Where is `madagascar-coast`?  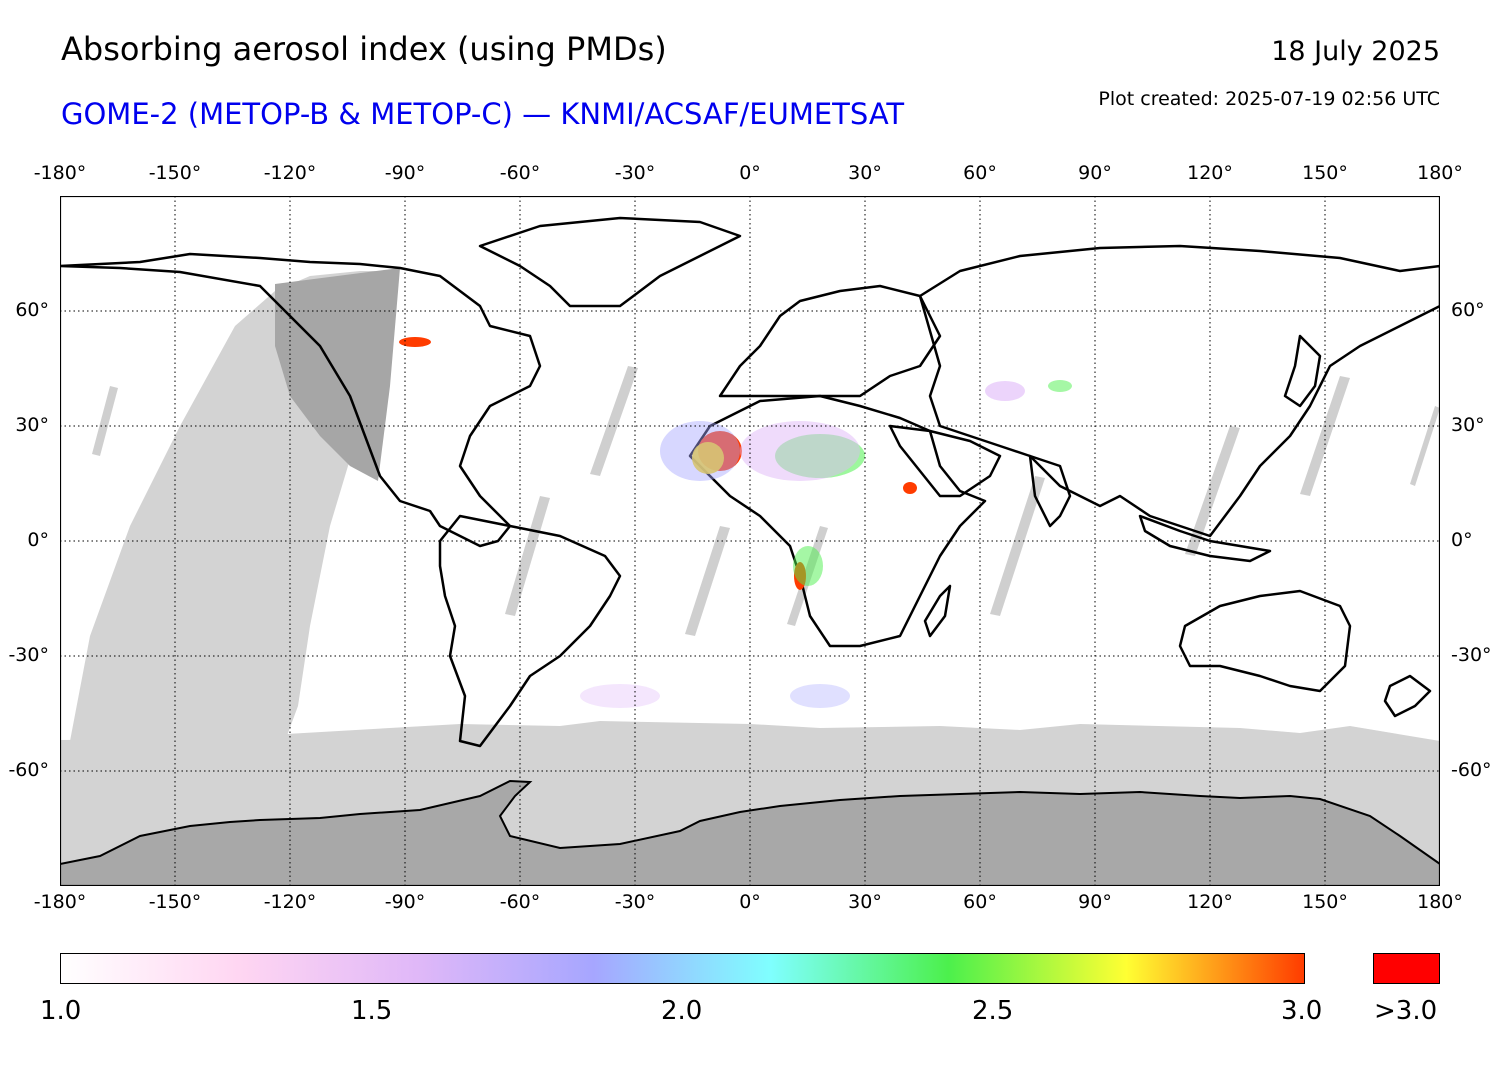 madagascar-coast is located at coordinates (937, 611).